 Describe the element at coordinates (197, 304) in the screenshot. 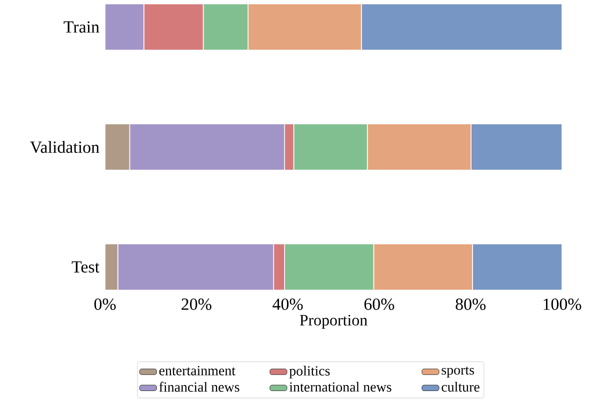

I see `x-tick-label: 20%` at that location.